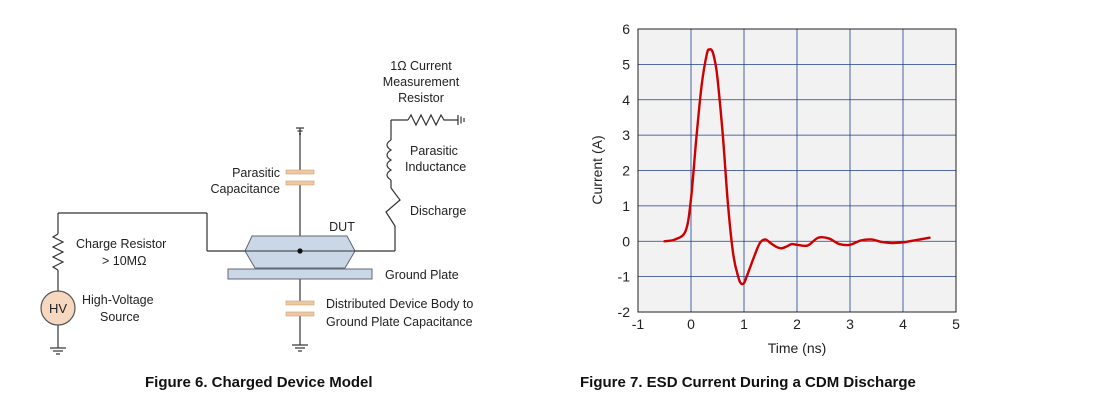 The height and width of the screenshot is (410, 1114). I want to click on x-tick-label: 1, so click(744, 324).